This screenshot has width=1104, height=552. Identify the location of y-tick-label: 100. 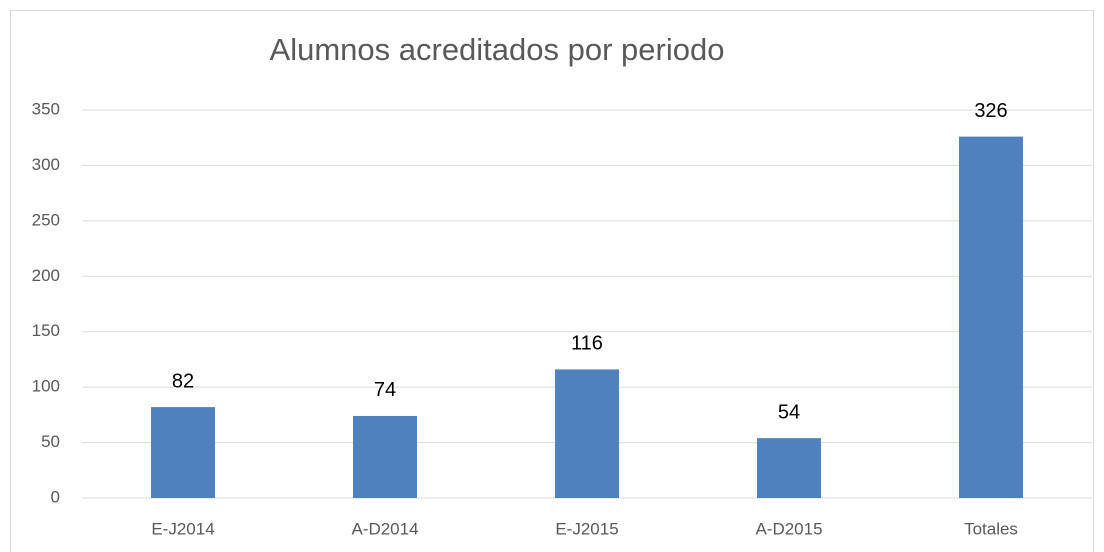
(46, 386).